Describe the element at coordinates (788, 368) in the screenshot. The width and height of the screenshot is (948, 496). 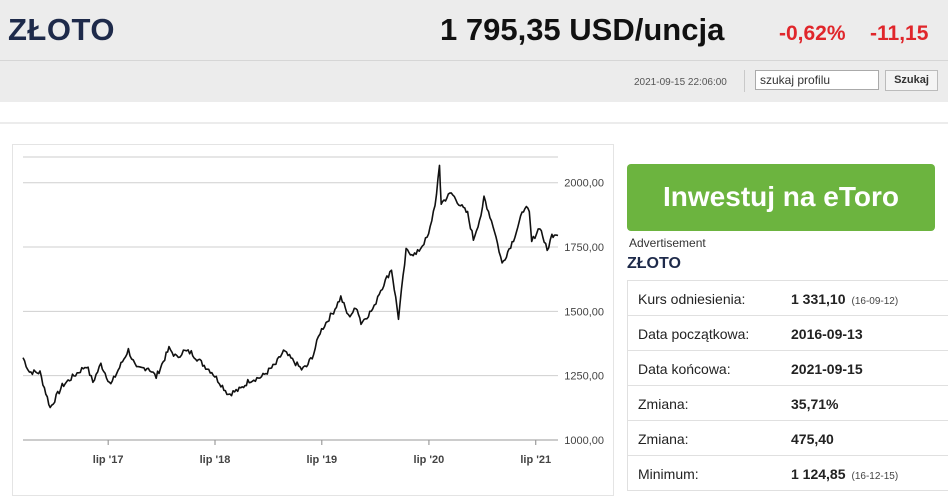
I see `info-row: Data końcowa: 2021-09-15` at that location.